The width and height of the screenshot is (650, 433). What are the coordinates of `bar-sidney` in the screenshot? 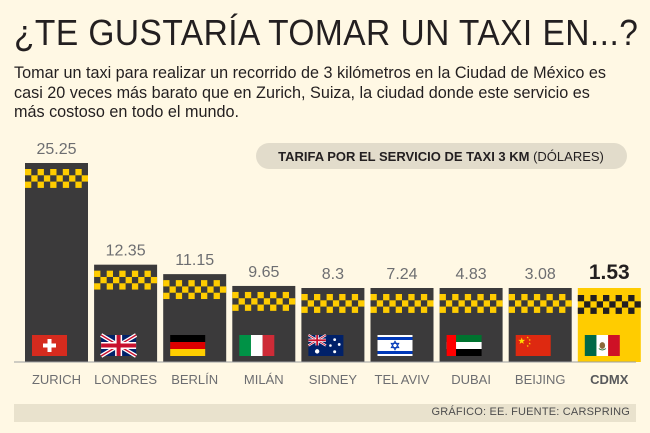 It's located at (333, 325).